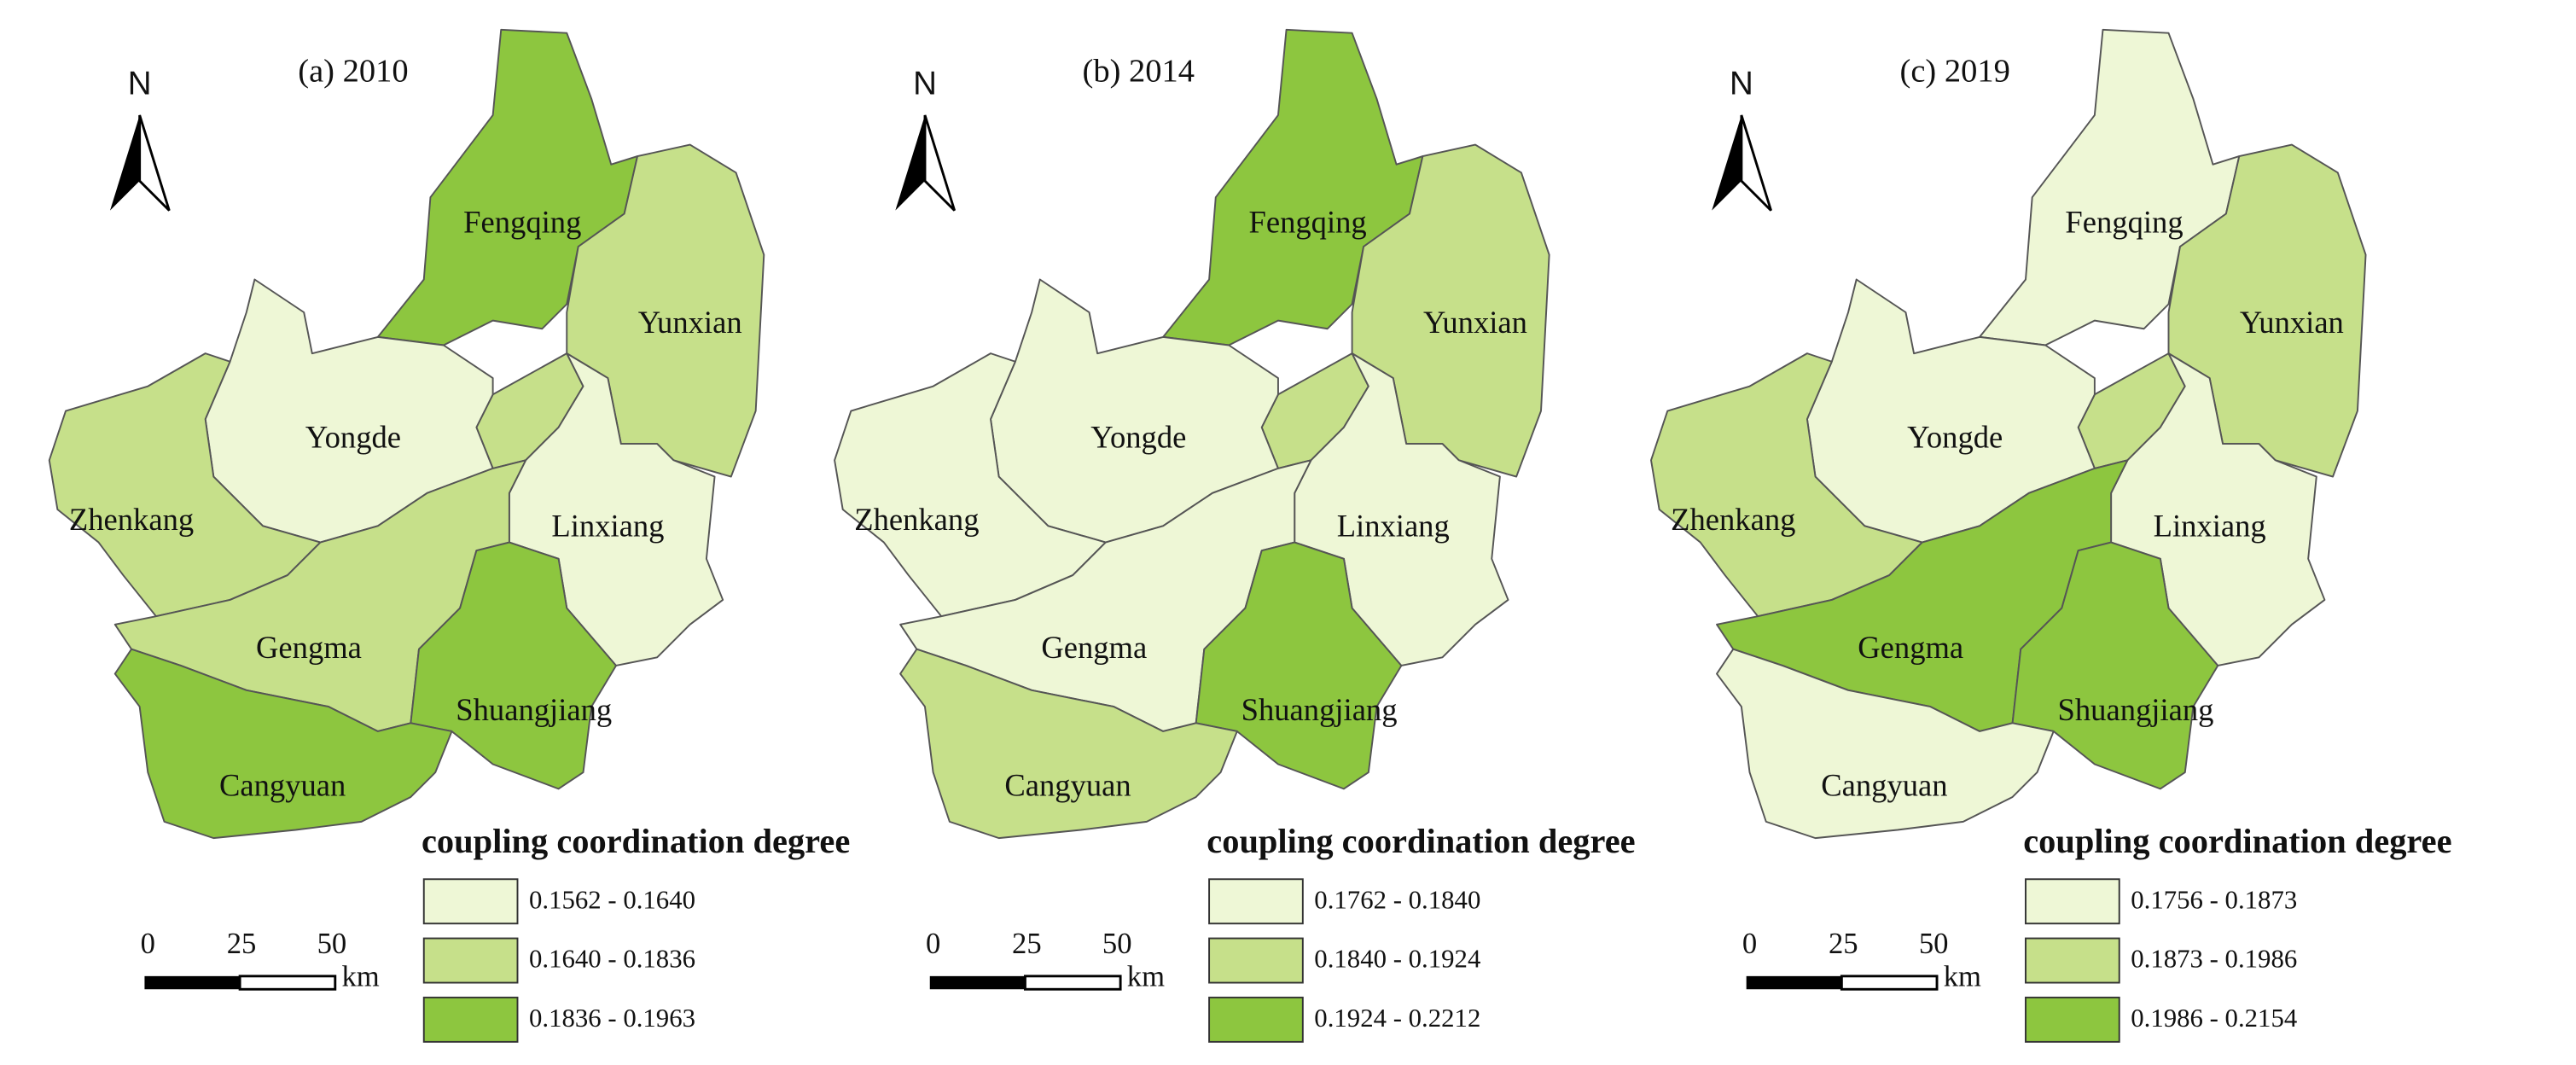 This screenshot has width=2576, height=1065. I want to click on legend-label: 0.1840 - 0.1924, so click(1397, 959).